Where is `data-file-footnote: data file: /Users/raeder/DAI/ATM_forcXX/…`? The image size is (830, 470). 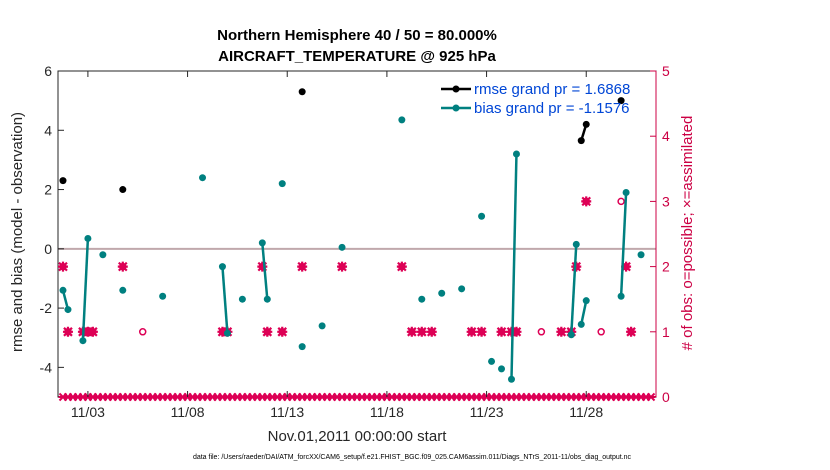
data-file-footnote: data file: /Users/raeder/DAI/ATM_forcXX/… is located at coordinates (412, 457).